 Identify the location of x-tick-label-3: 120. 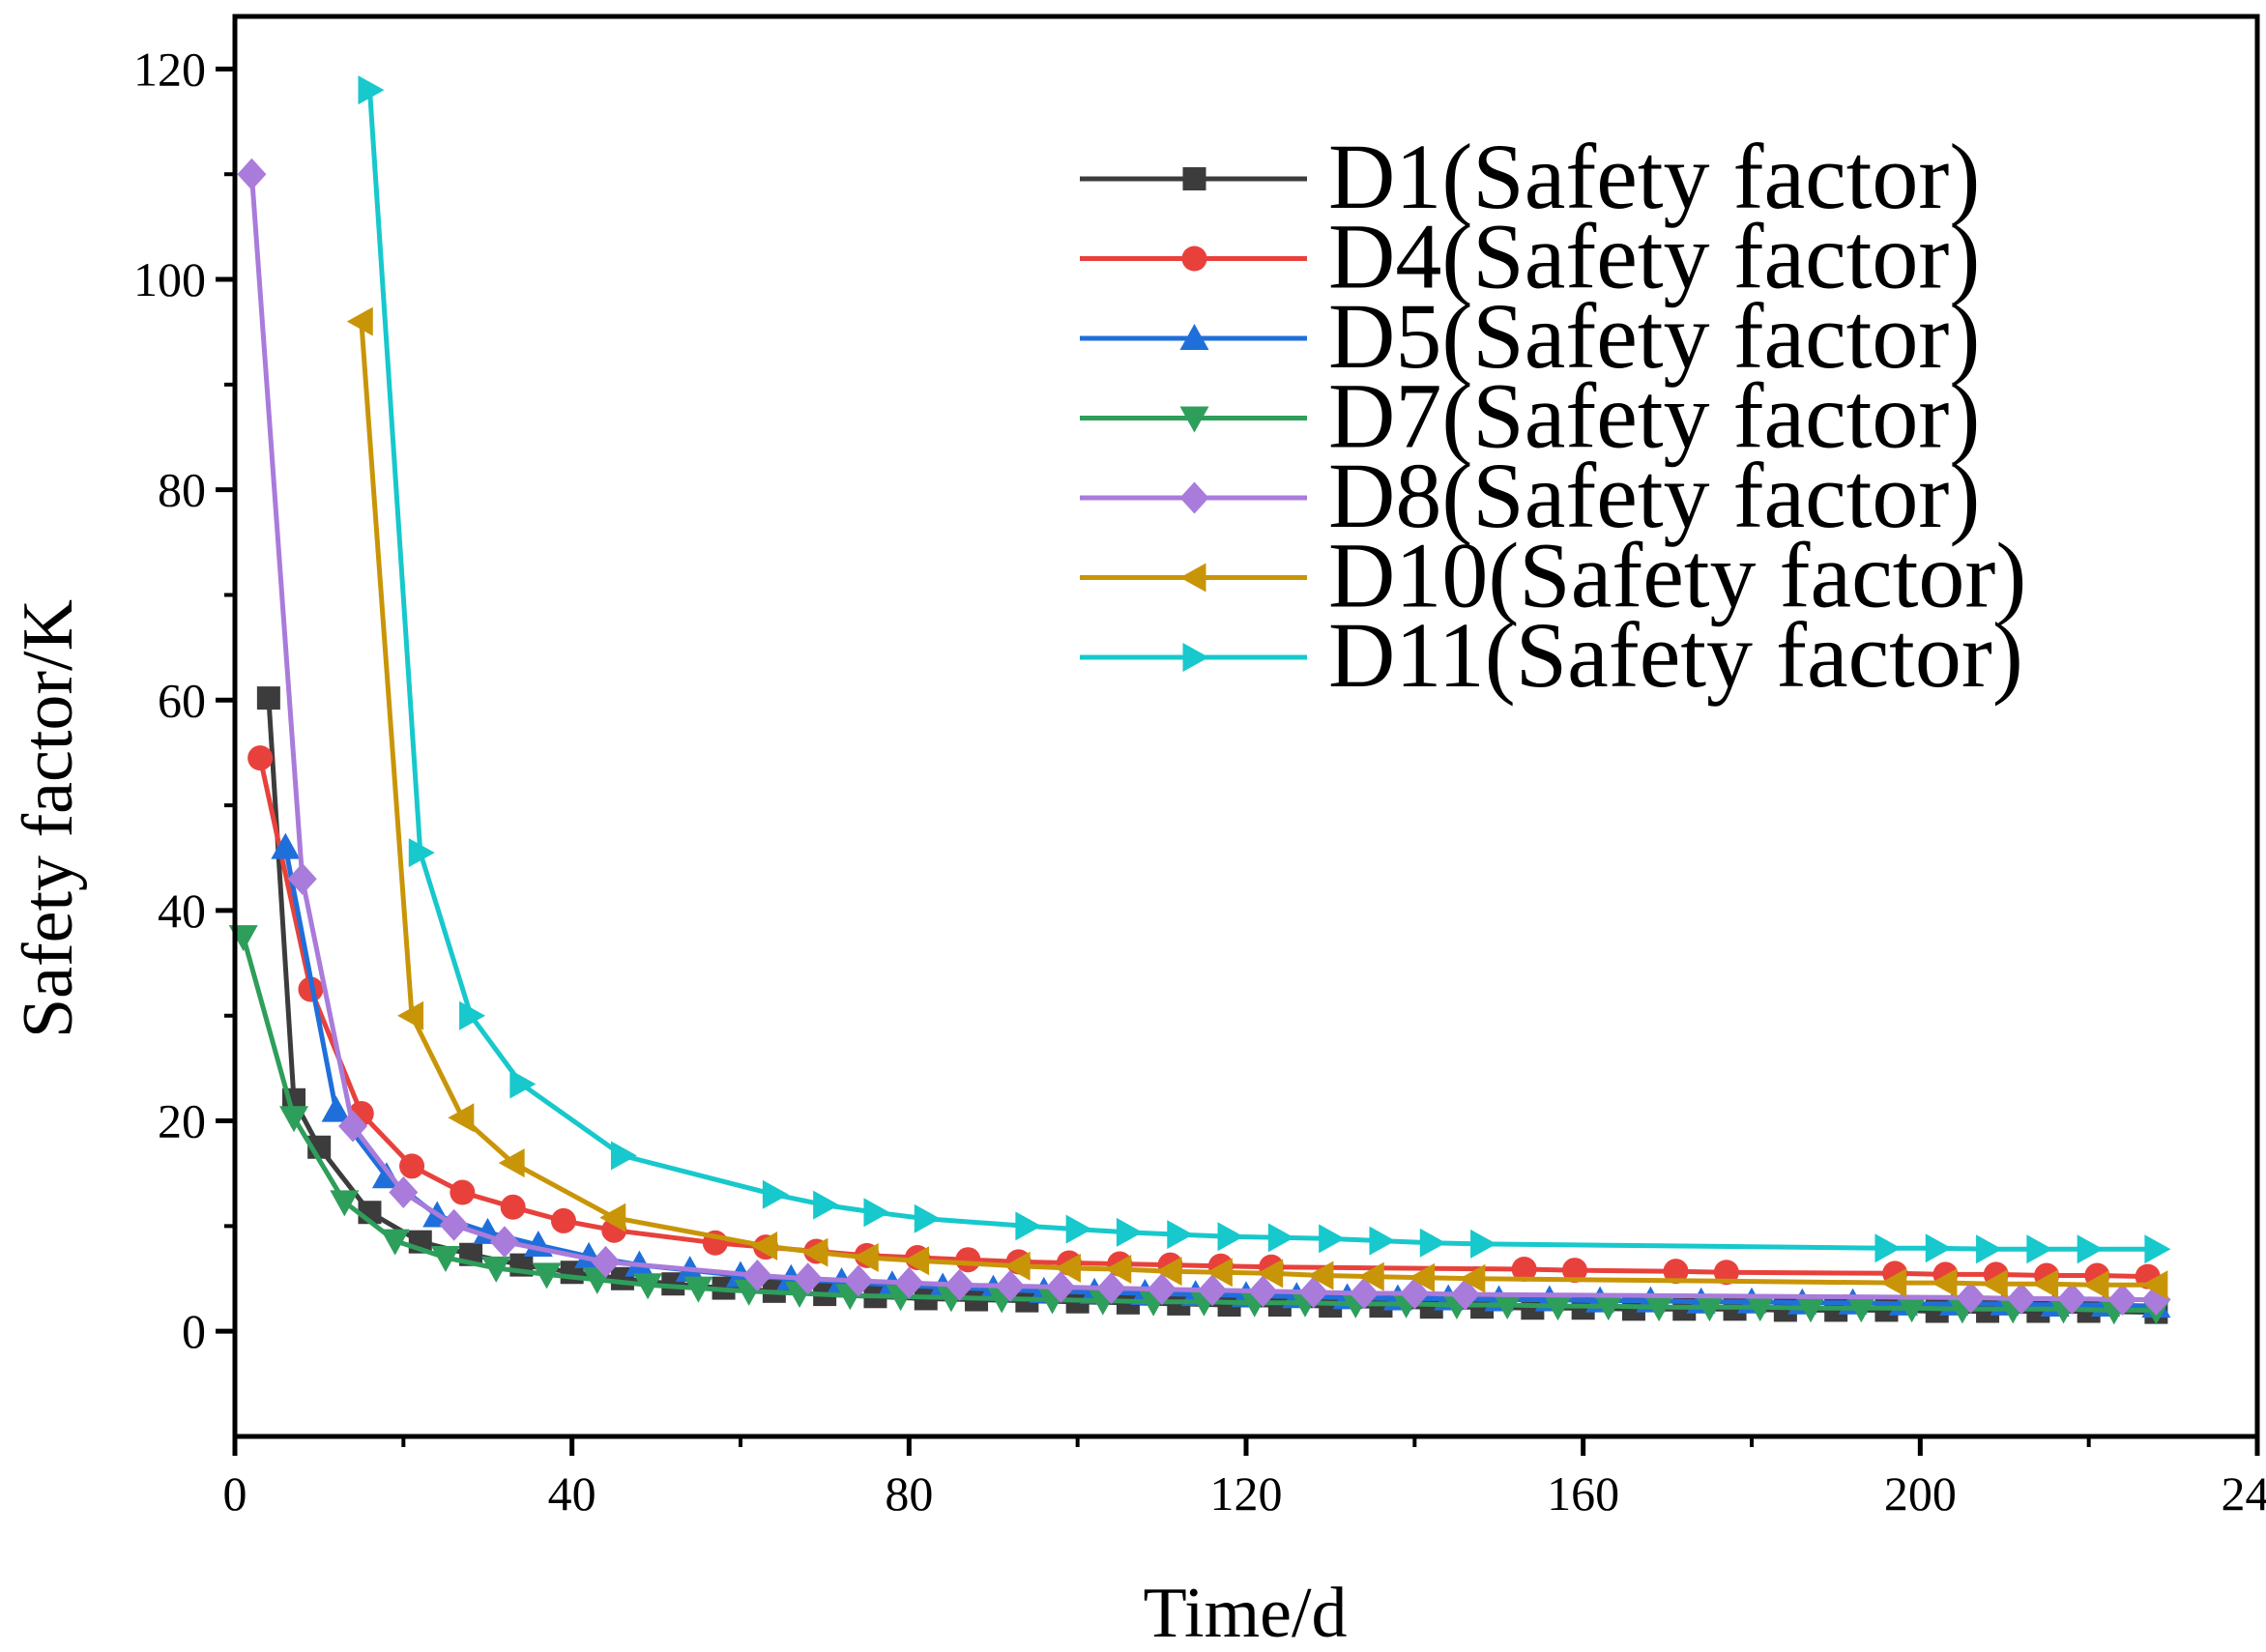
(1246, 1493).